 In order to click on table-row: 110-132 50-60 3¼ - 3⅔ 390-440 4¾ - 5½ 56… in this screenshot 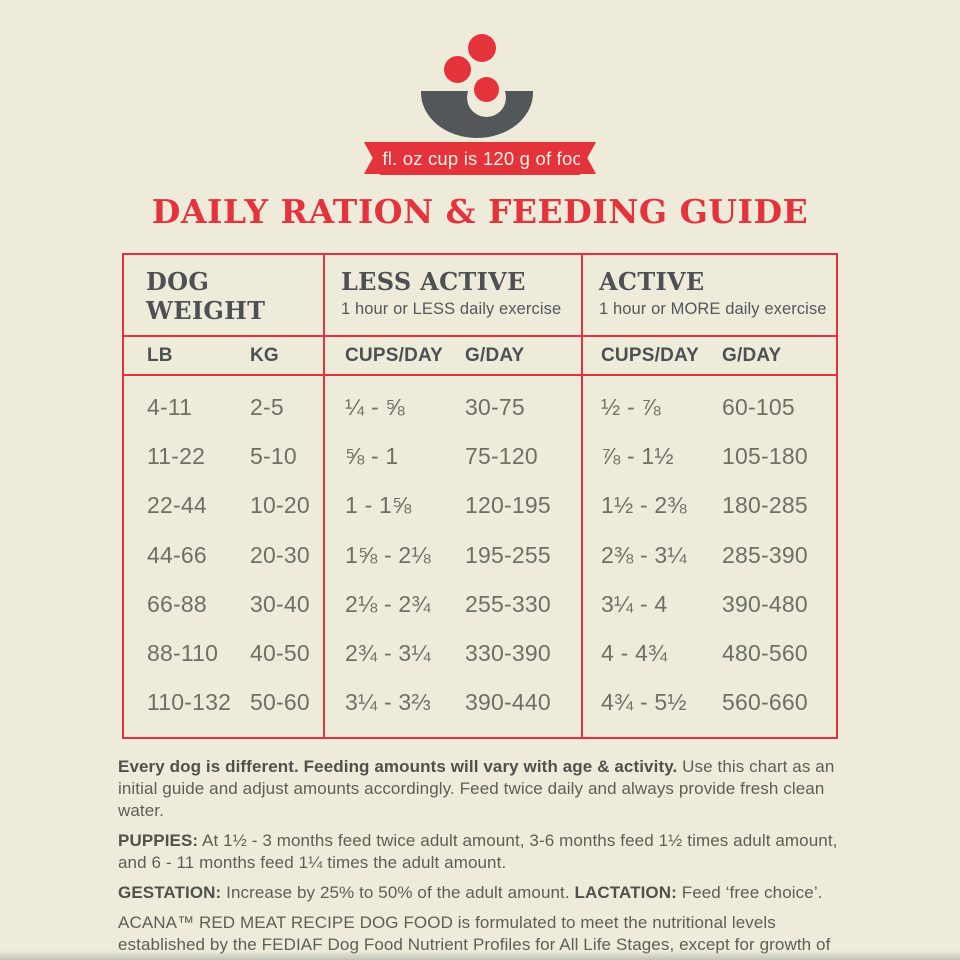, I will do `click(480, 702)`.